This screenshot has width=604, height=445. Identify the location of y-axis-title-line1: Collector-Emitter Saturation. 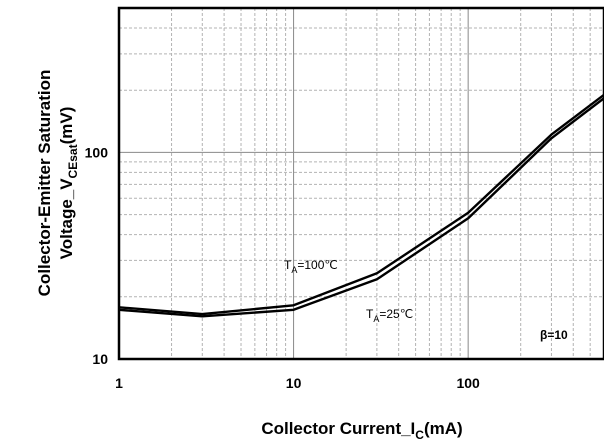
(44, 183).